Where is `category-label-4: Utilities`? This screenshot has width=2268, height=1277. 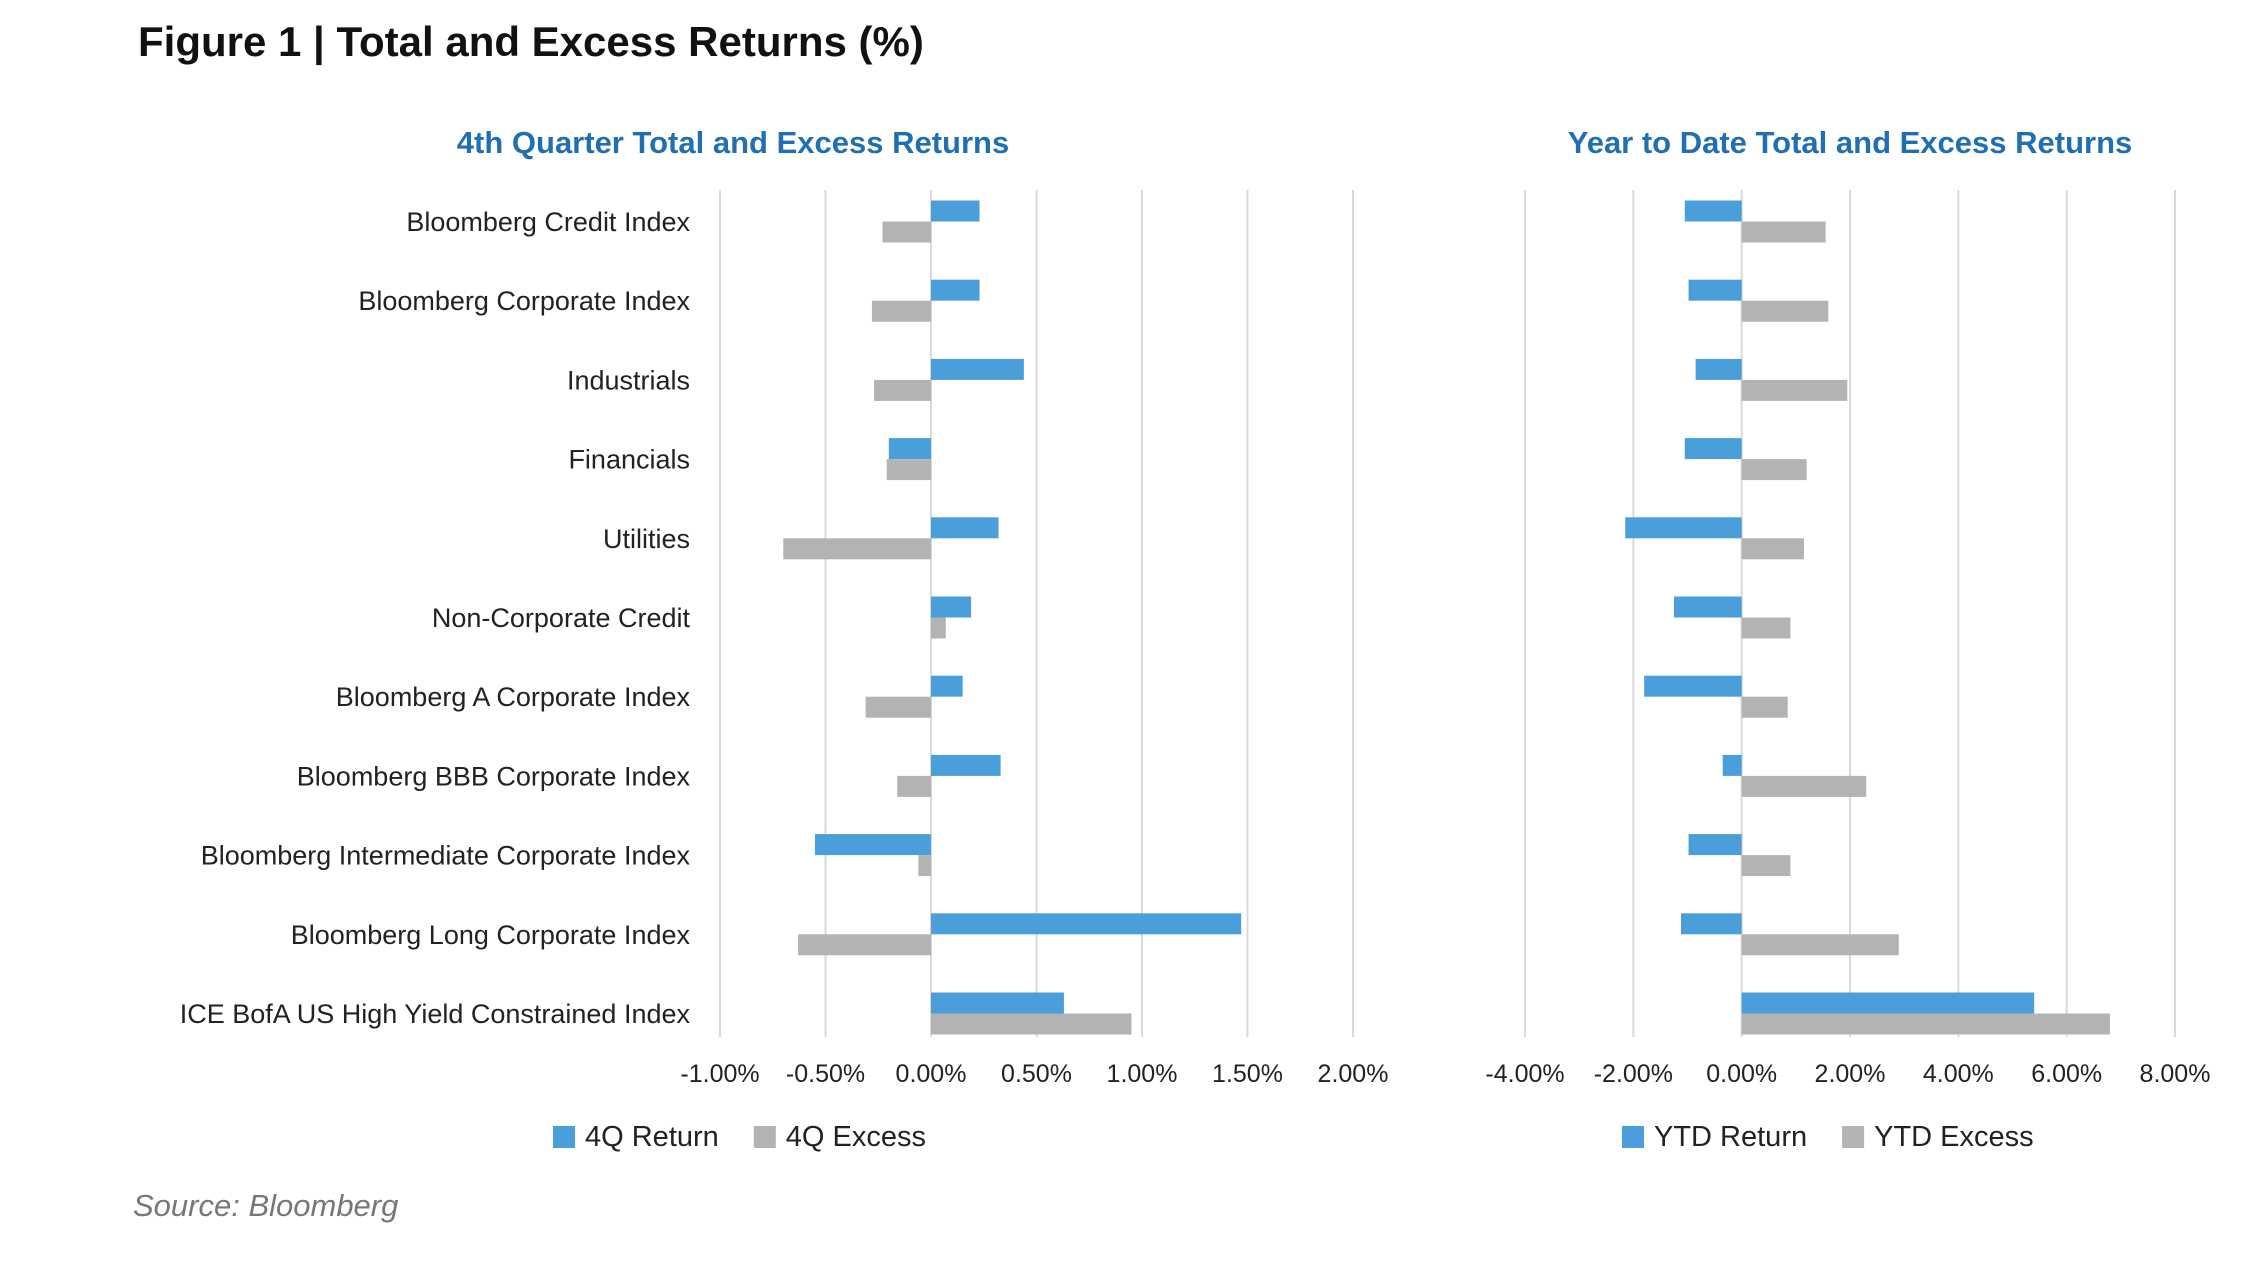
category-label-4: Utilities is located at coordinates (646, 539).